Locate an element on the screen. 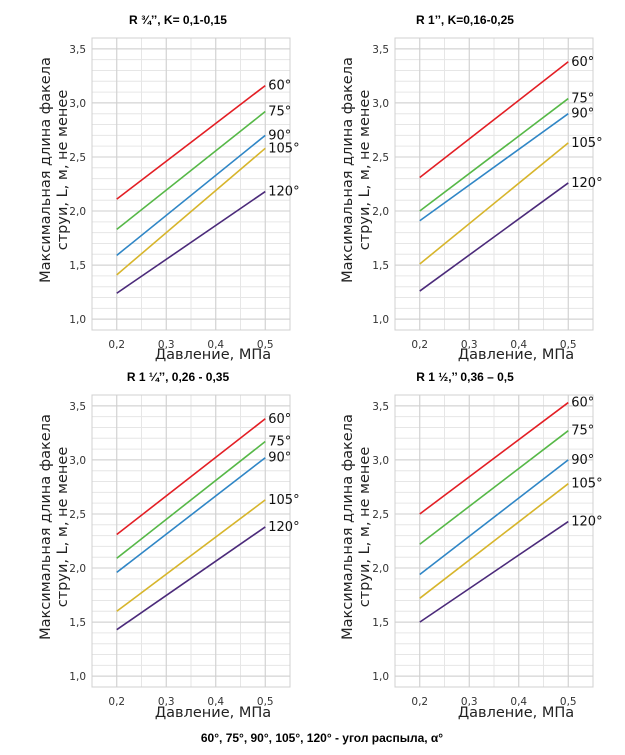 The height and width of the screenshot is (755, 625). chart-title: R 1 ½,’’ 0,36 – 0,5 is located at coordinates (465, 377).